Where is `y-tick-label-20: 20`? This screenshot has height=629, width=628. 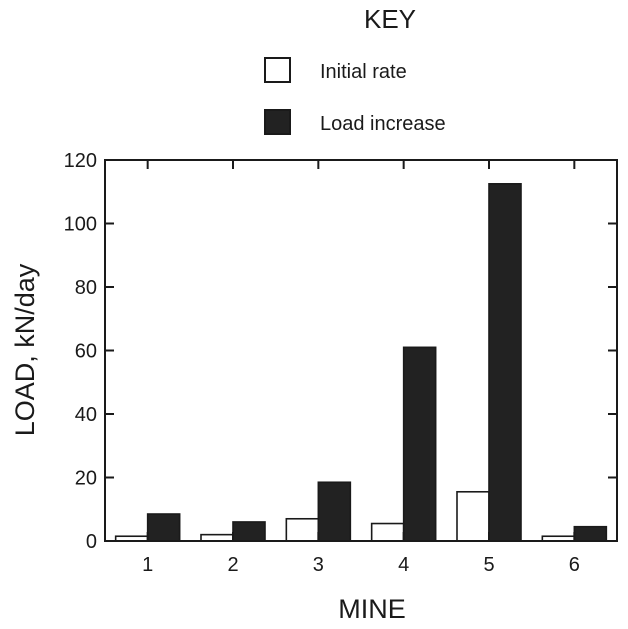 y-tick-label-20: 20 is located at coordinates (86, 479).